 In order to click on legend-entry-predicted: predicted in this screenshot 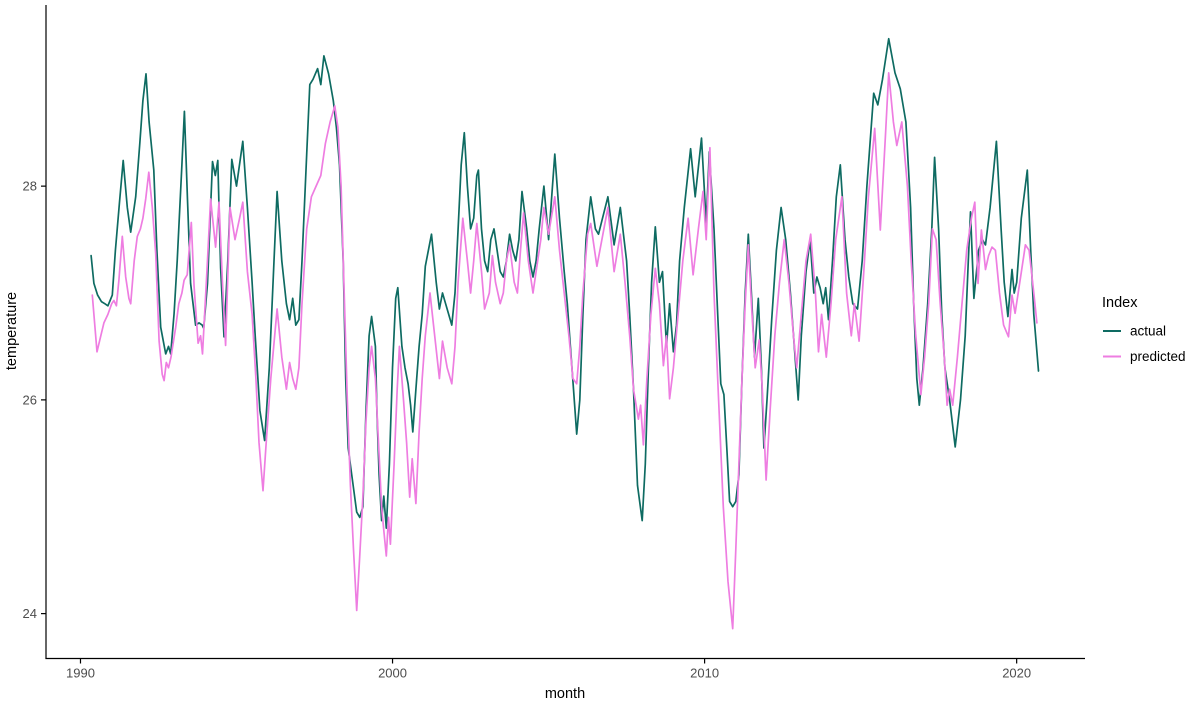, I will do `click(1144, 356)`.